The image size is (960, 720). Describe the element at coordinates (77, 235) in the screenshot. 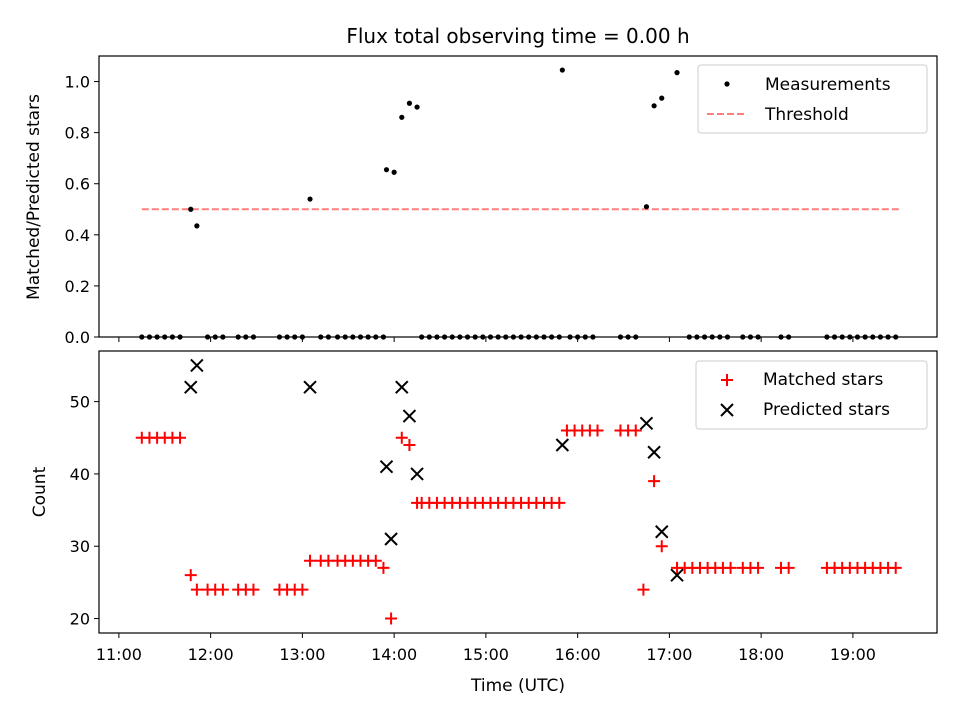

I see `top-y-tick-label: 0.4` at that location.